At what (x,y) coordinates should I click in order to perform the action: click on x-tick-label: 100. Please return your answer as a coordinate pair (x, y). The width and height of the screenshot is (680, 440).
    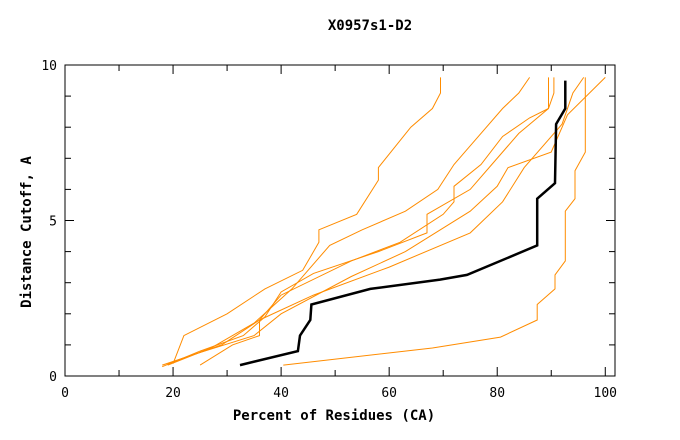
    Looking at the image, I should click on (605, 393).